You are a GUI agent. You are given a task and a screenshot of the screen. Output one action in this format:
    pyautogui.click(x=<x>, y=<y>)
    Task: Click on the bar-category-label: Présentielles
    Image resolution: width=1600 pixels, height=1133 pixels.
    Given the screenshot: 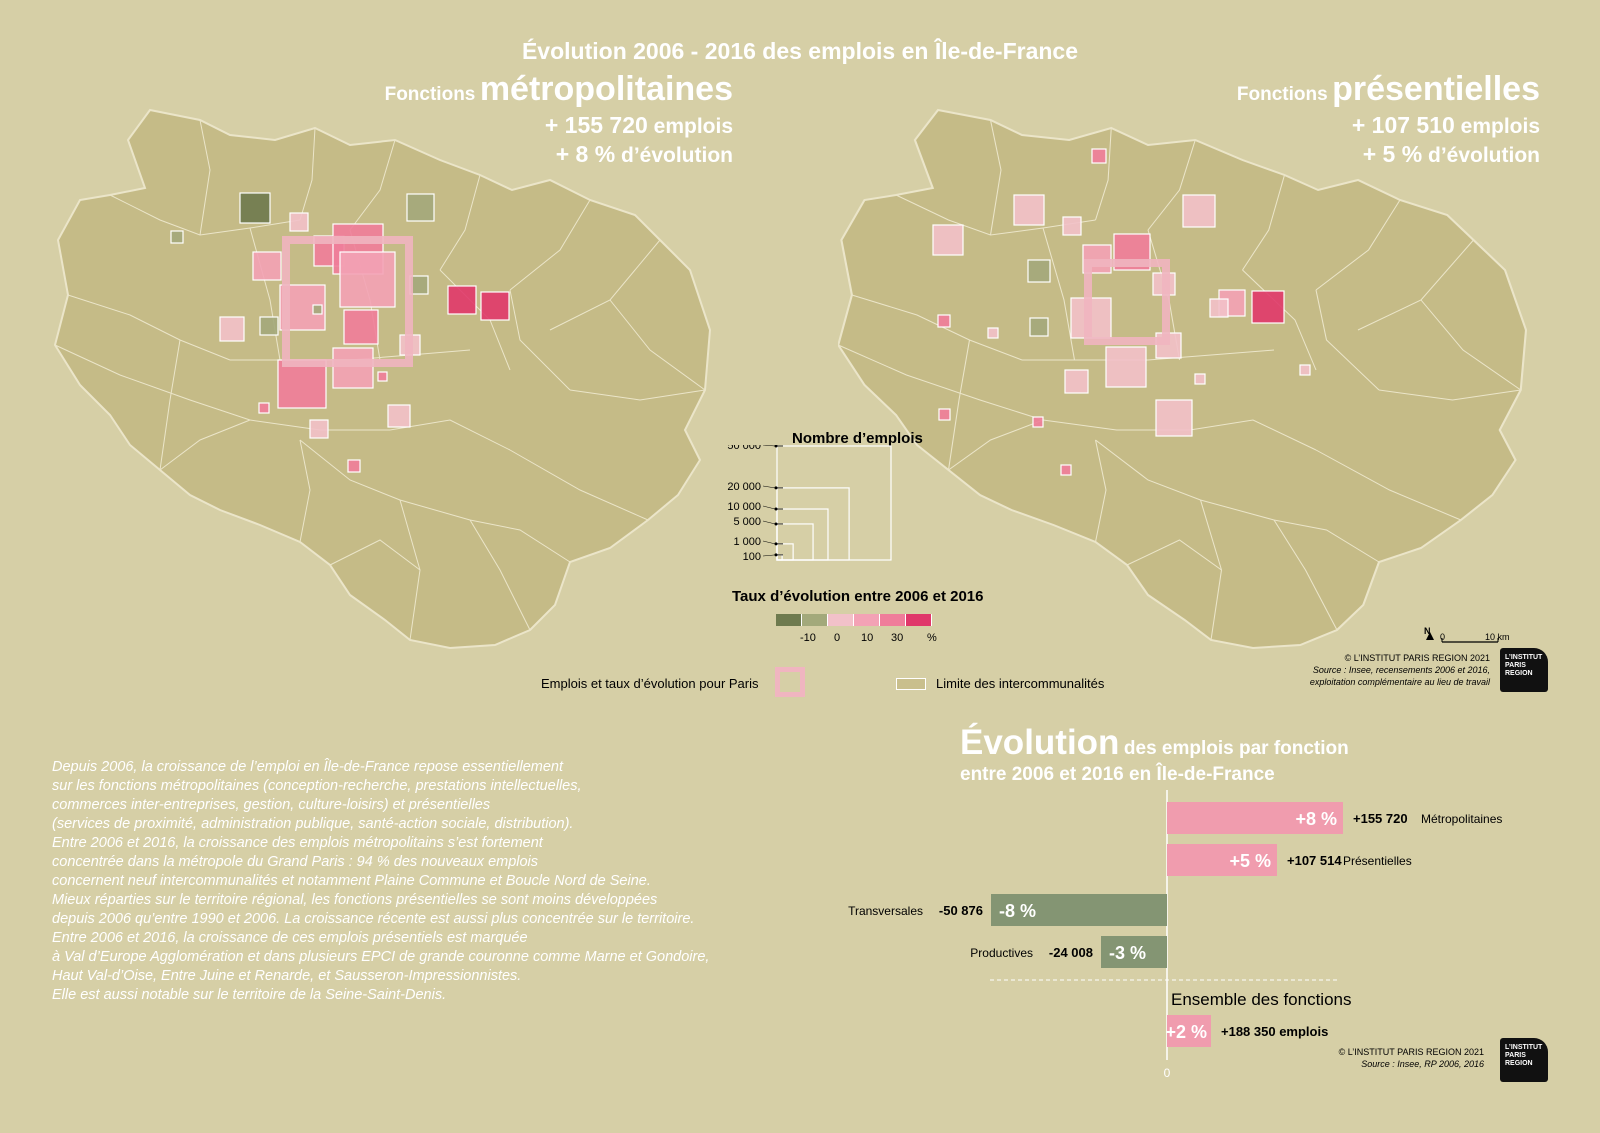 What is the action you would take?
    pyautogui.click(x=1377, y=861)
    